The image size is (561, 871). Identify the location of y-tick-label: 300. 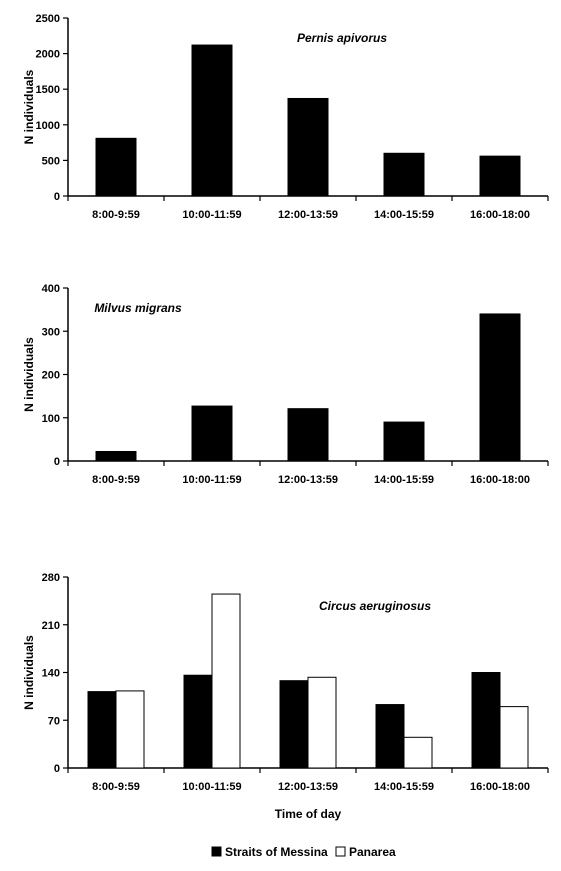
(51, 332).